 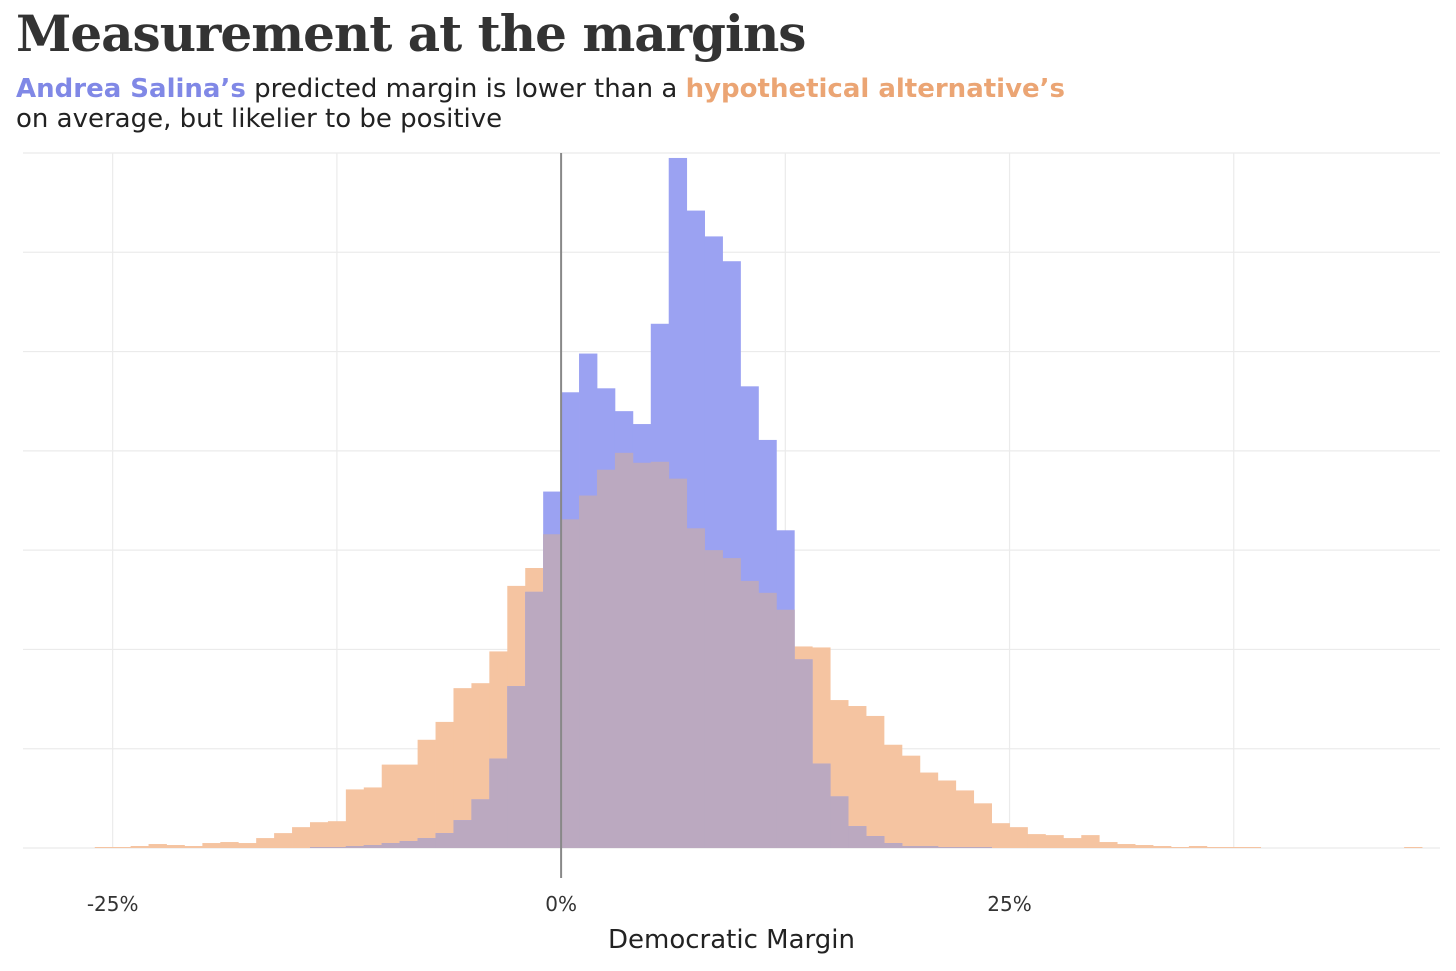 I want to click on chart-title: Measurement at the margins, so click(x=411, y=33).